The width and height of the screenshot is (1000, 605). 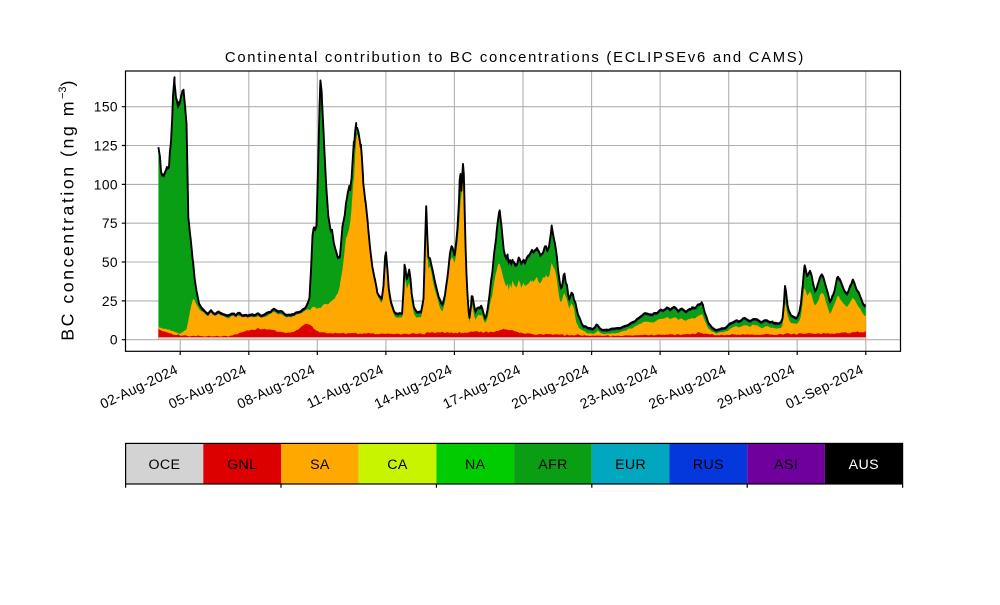 What do you see at coordinates (630, 465) in the screenshot?
I see `svg-text: EUR` at bounding box center [630, 465].